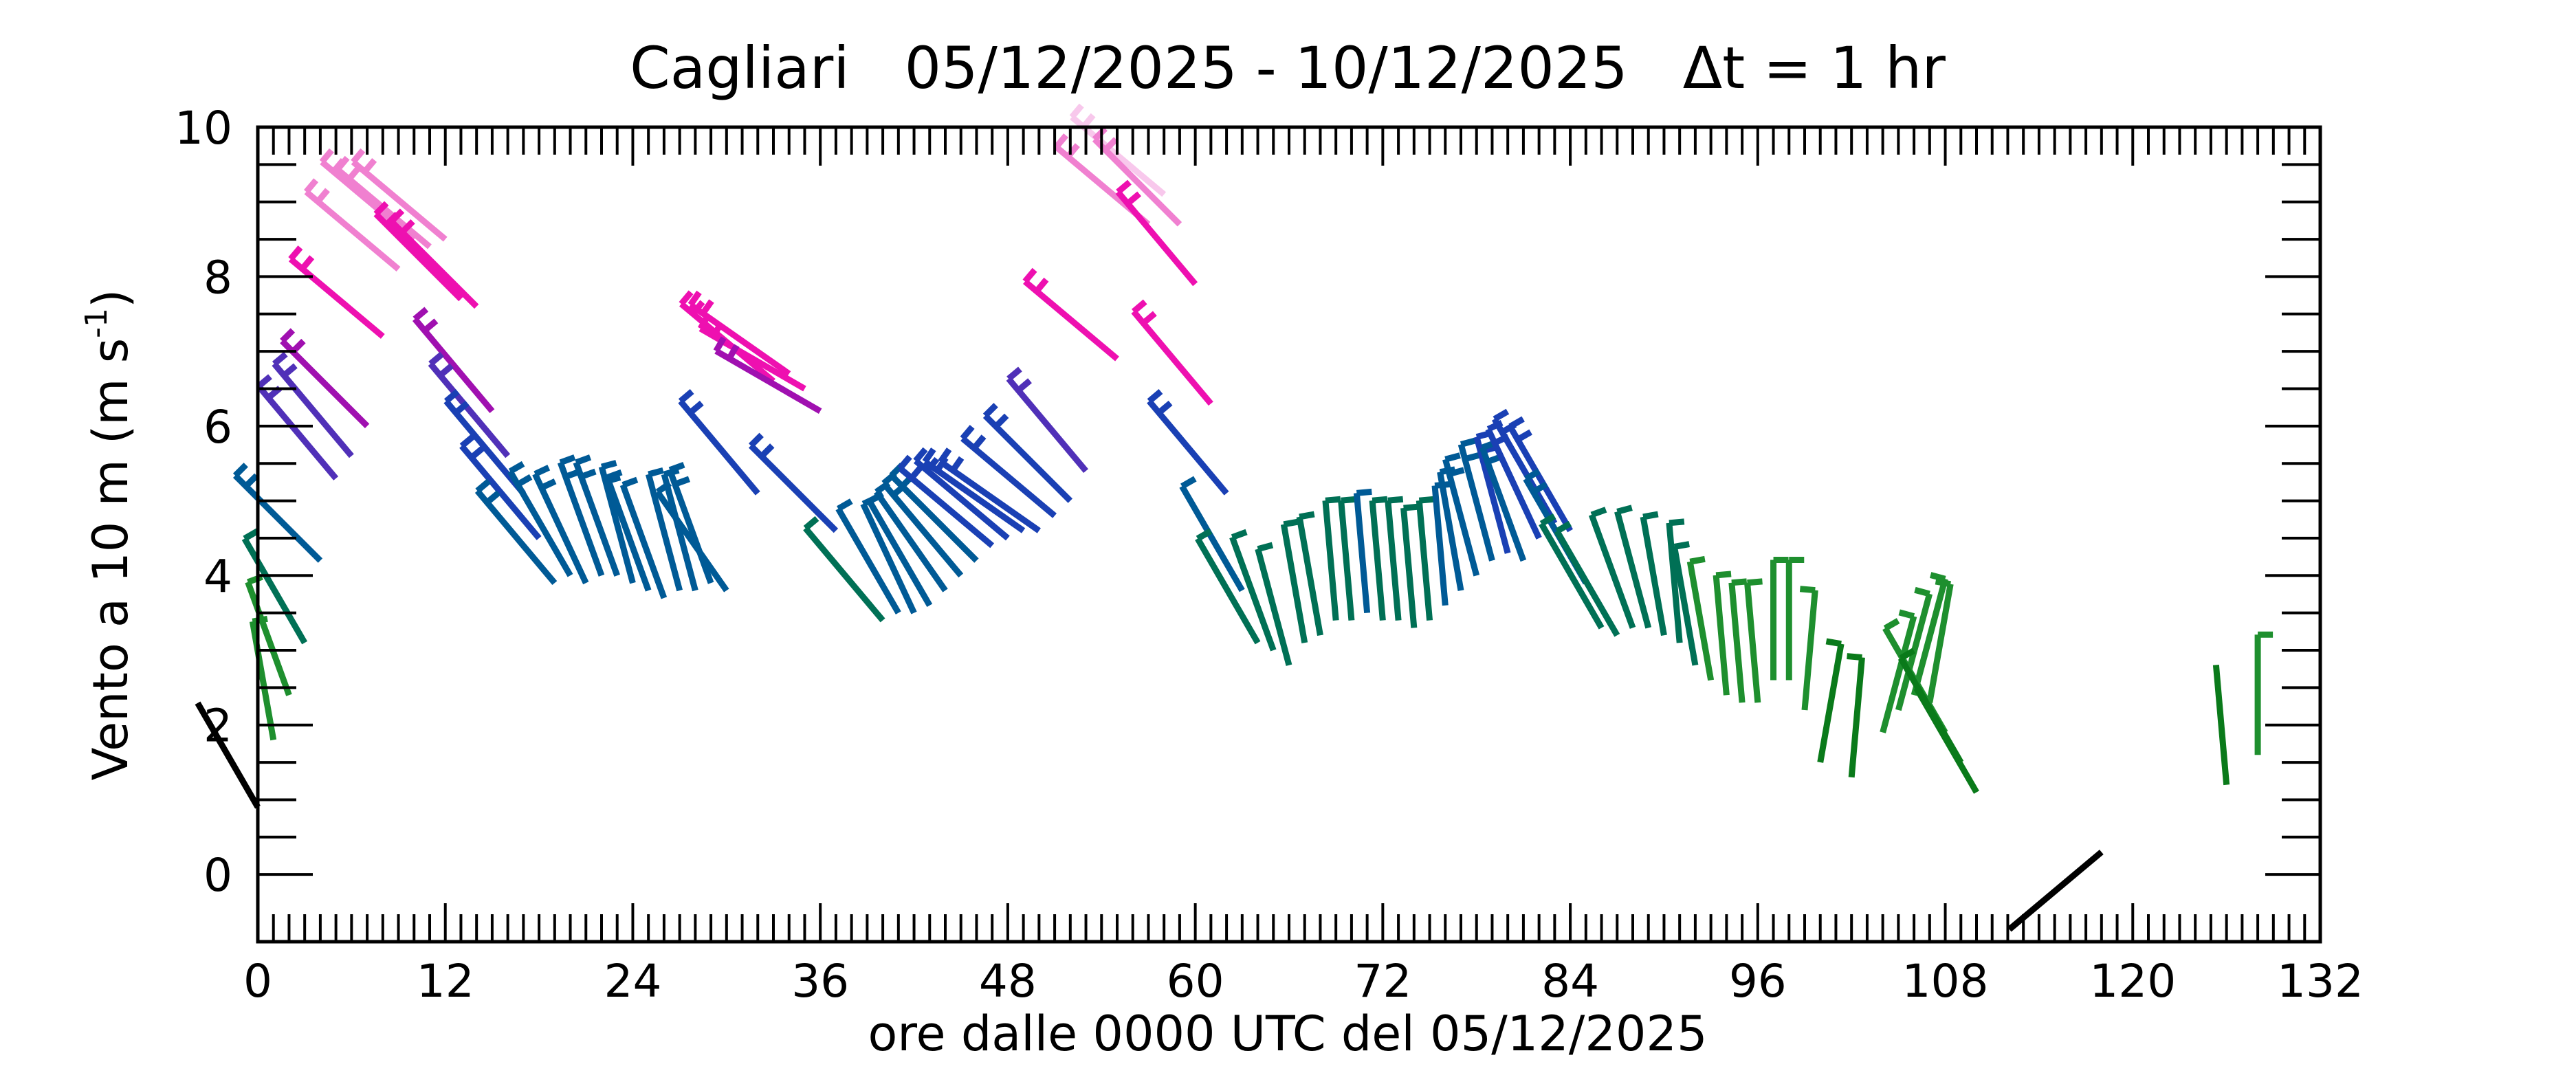 The image size is (2576, 1073). What do you see at coordinates (1945, 981) in the screenshot?
I see `x-tick-label: 108` at bounding box center [1945, 981].